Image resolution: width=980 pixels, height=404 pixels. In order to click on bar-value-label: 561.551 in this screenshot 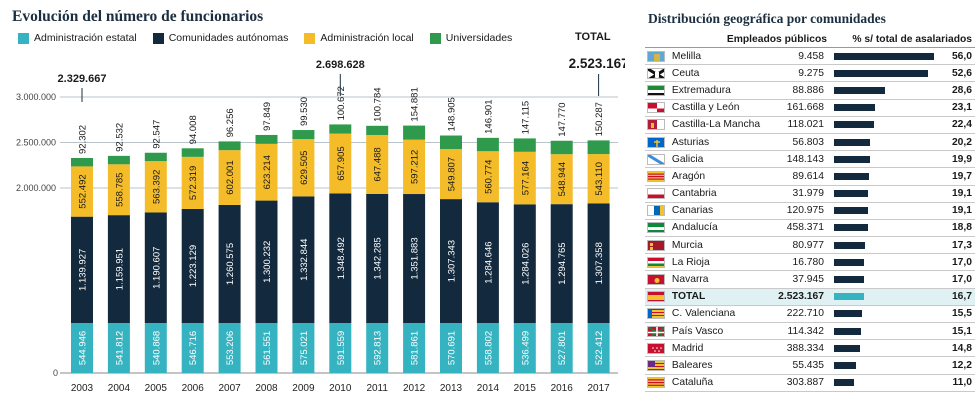, I will do `click(267, 348)`.